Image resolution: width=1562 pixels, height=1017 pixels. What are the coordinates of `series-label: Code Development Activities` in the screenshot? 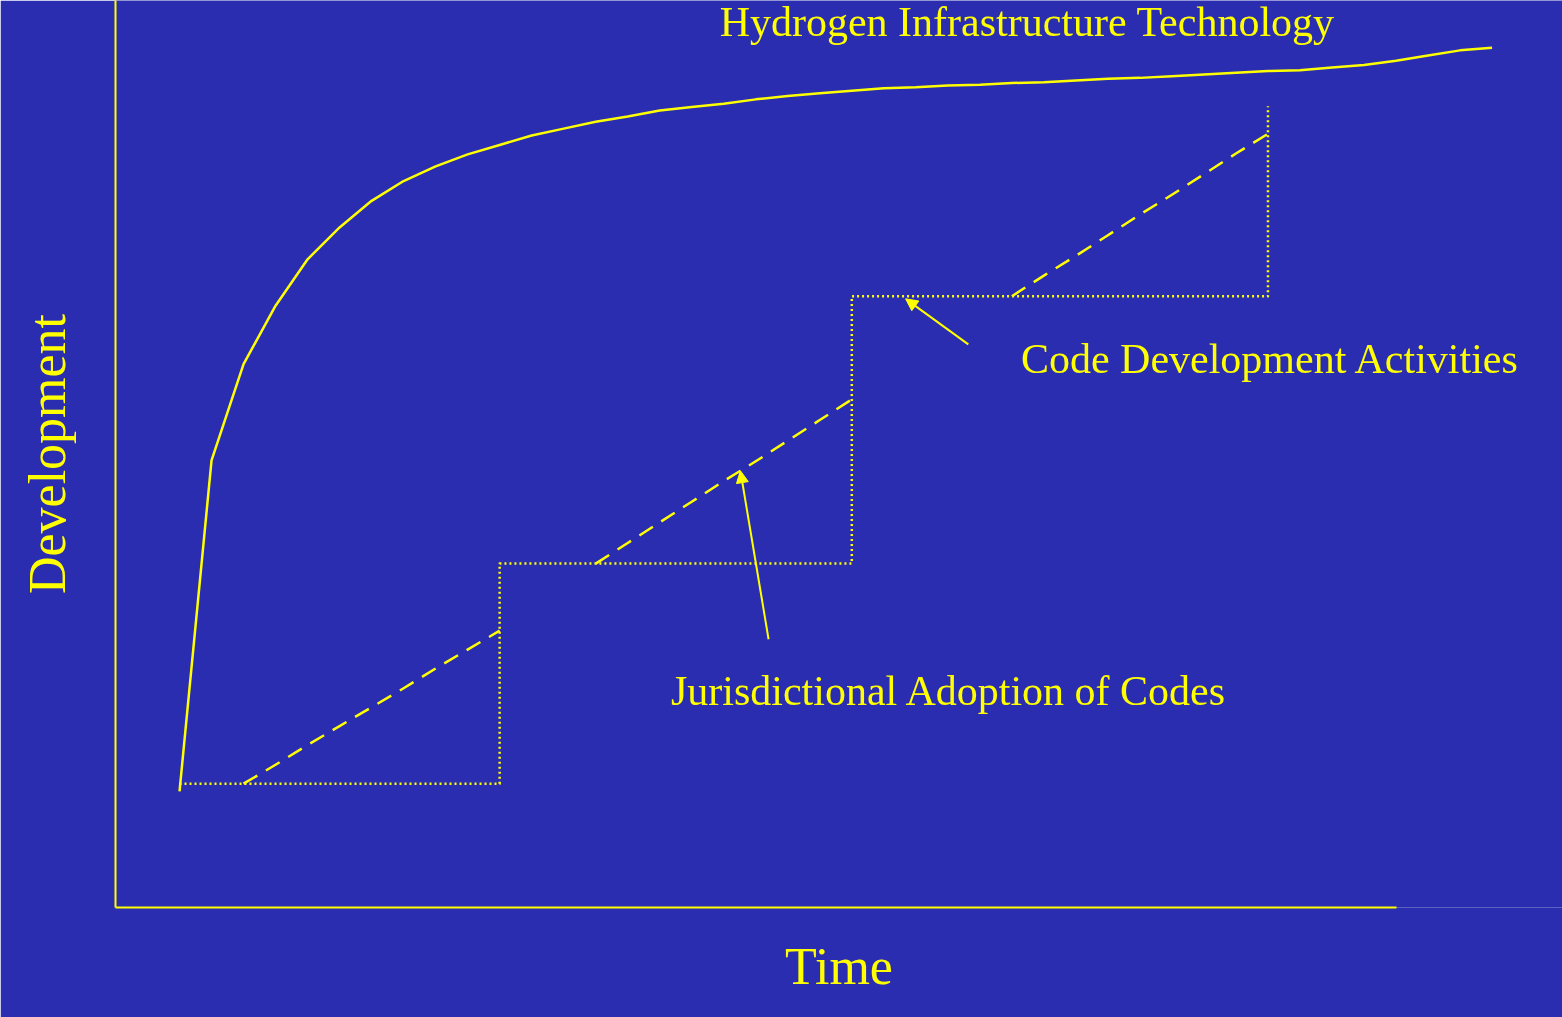 It's located at (1269, 359).